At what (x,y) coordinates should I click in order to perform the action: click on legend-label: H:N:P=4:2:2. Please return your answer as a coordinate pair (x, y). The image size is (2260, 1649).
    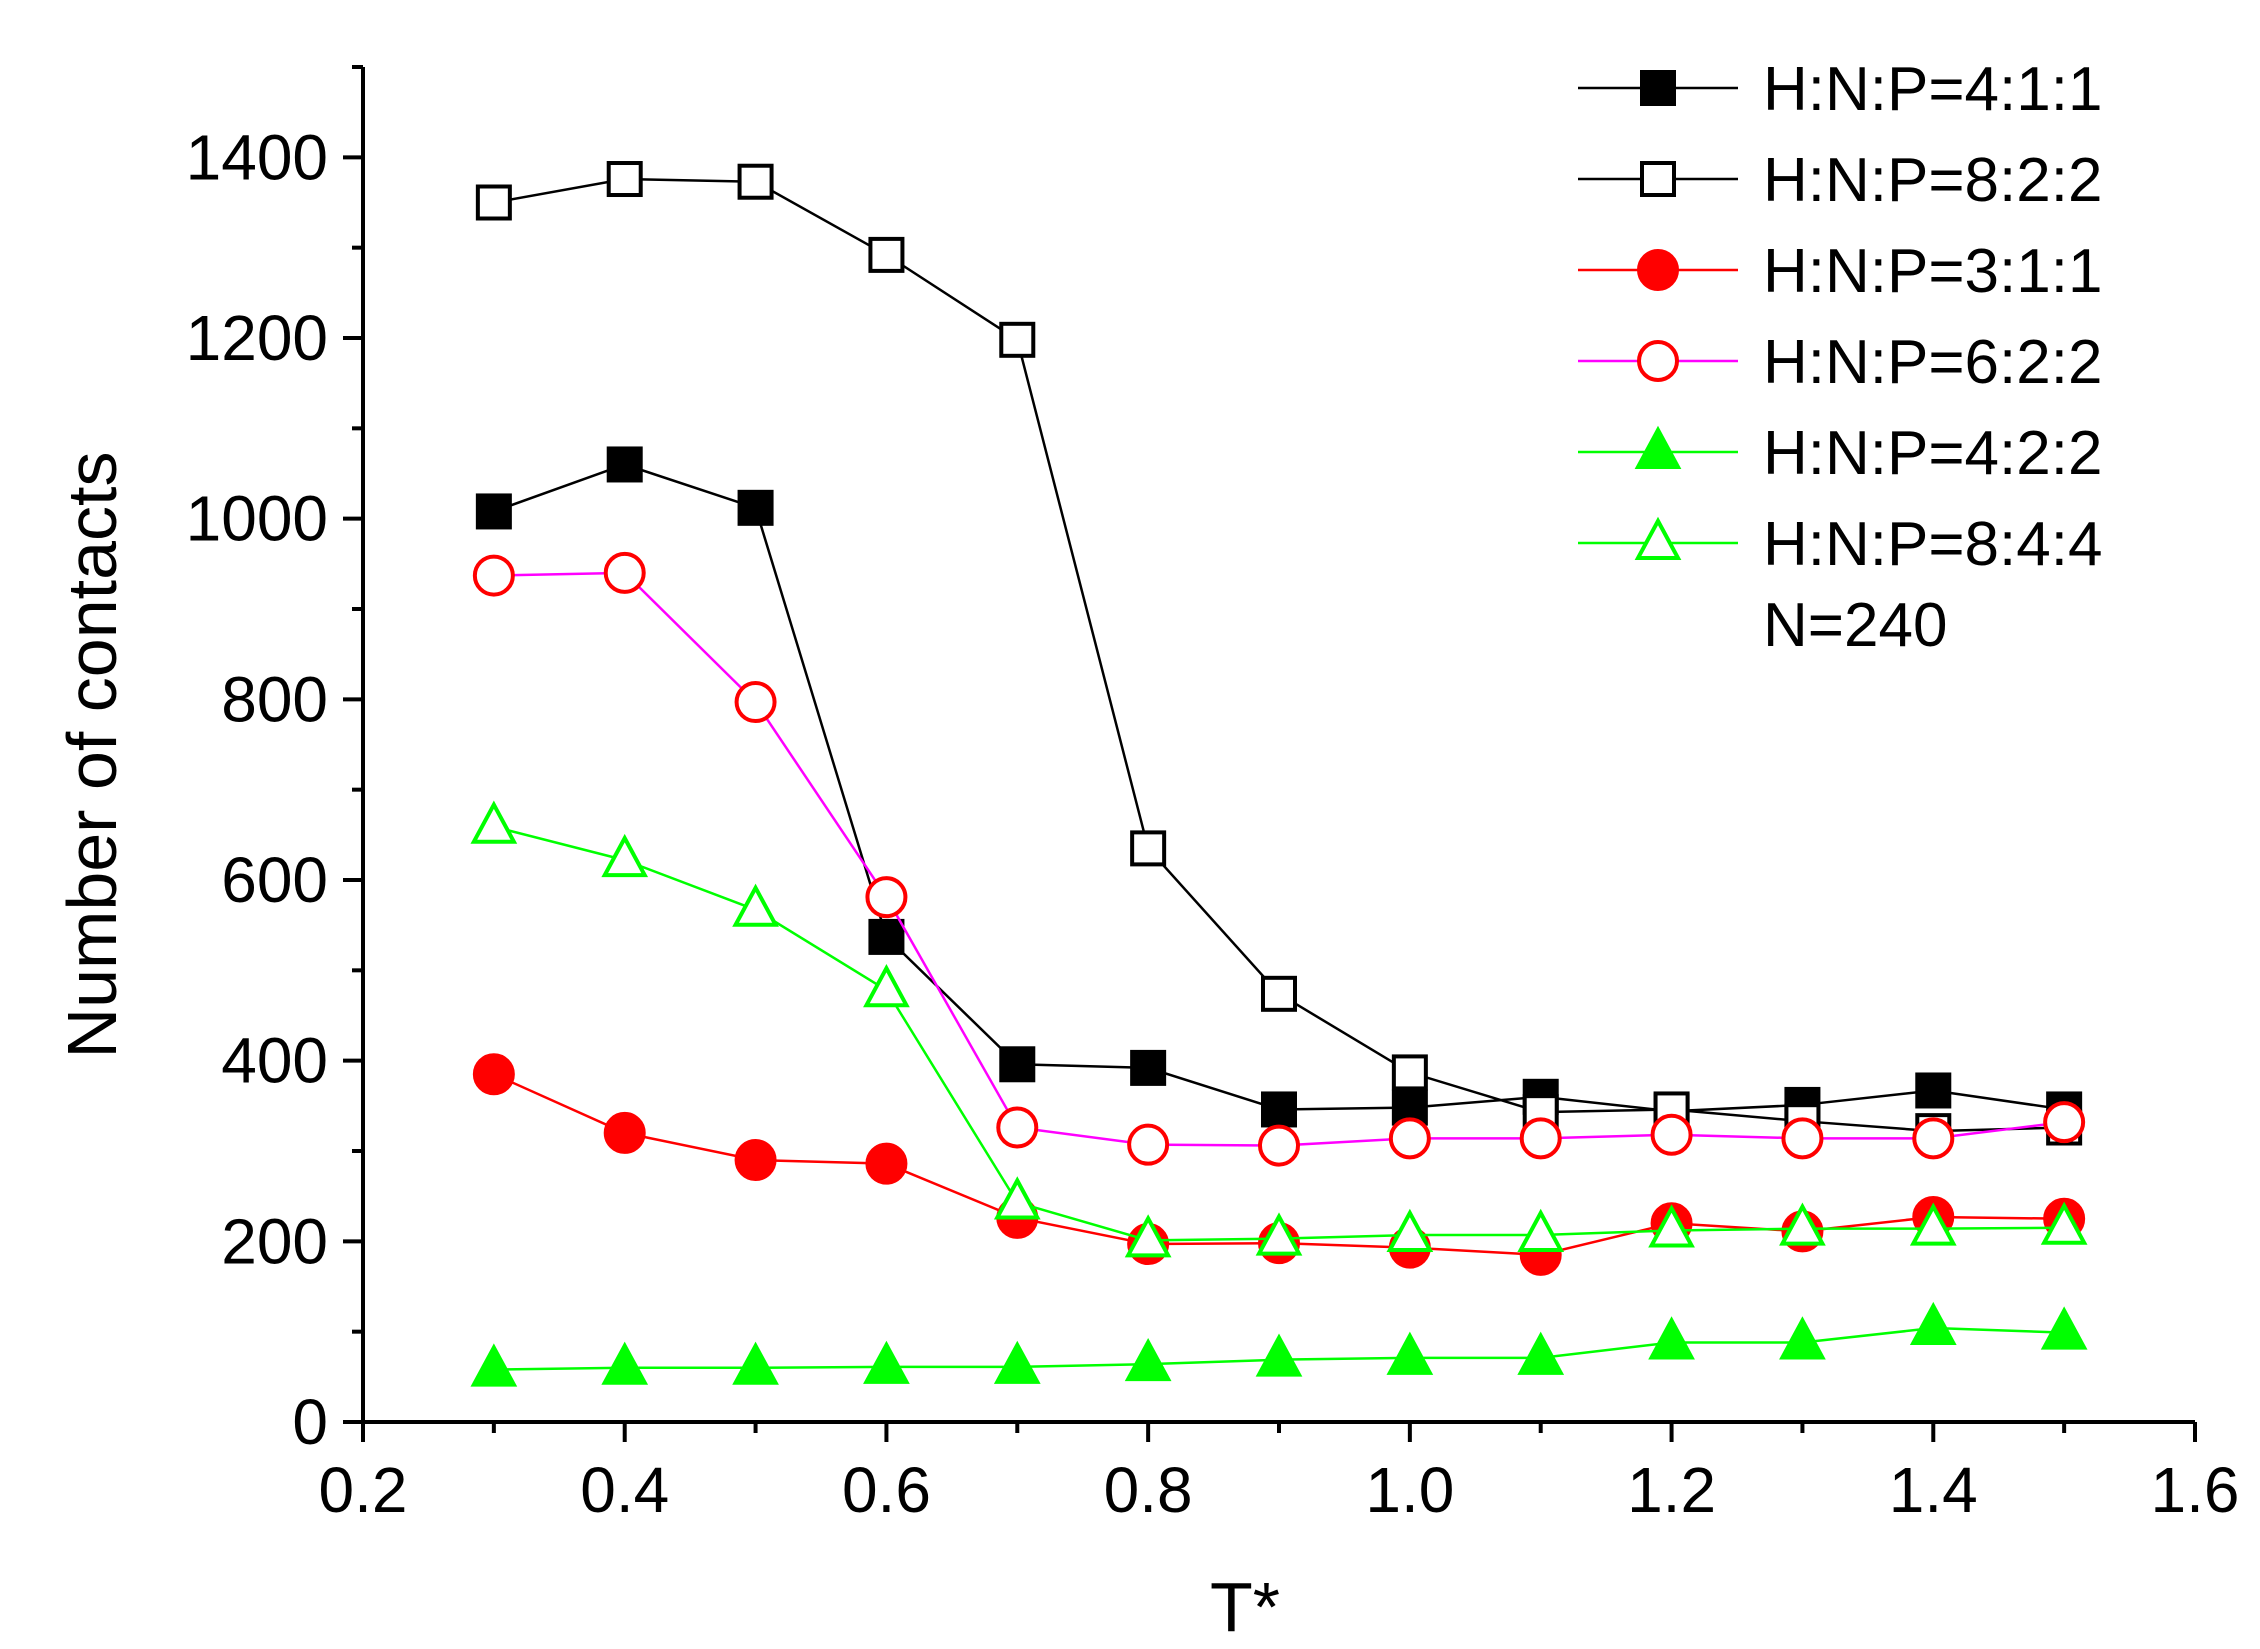
    Looking at the image, I should click on (1932, 453).